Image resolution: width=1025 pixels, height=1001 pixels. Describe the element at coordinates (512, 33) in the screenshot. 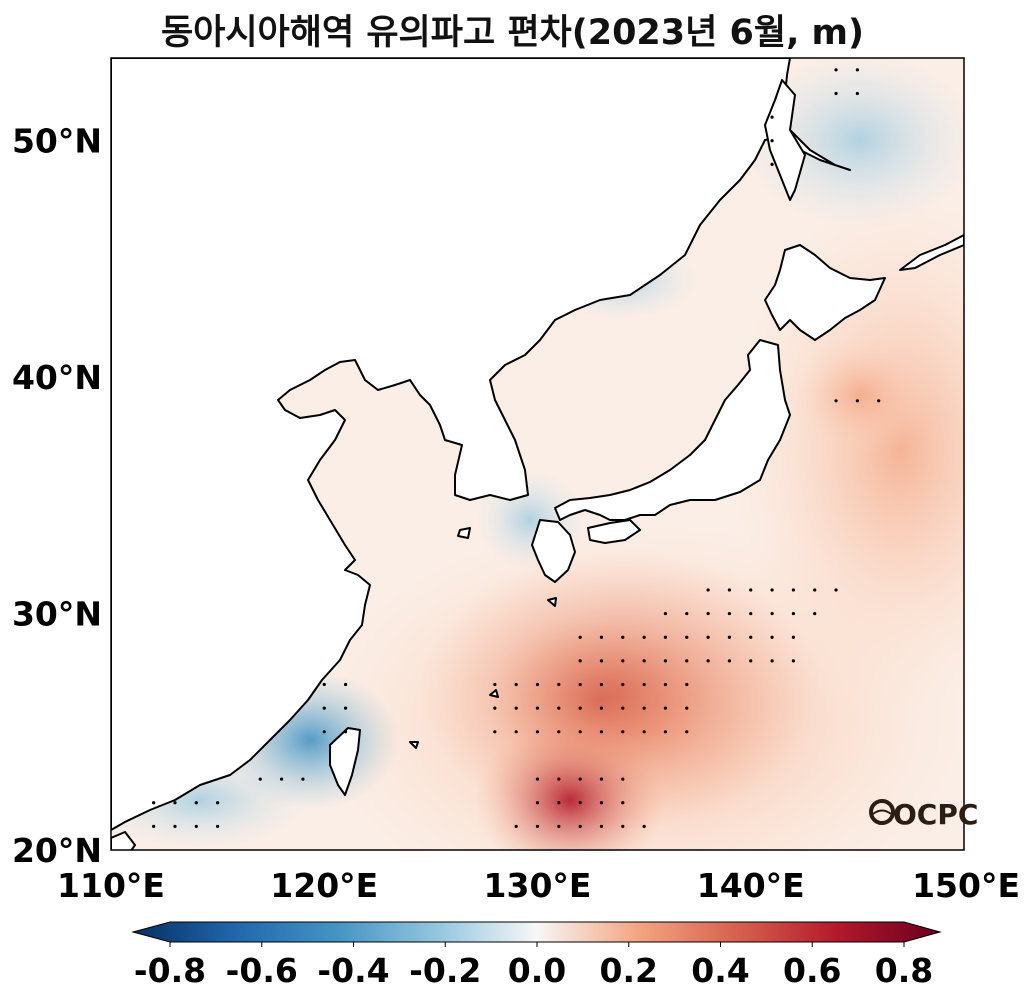

I see `map-title: 동아시아해역 유의파고 편차(2023년 6월, m)` at that location.